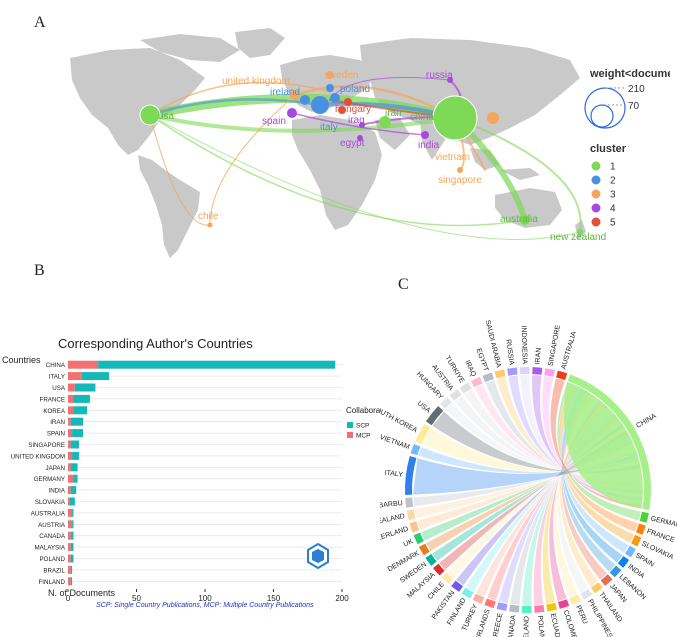 The height and width of the screenshot is (637, 677). Describe the element at coordinates (634, 106) in the screenshot. I see `weight-legend-70: 70` at that location.